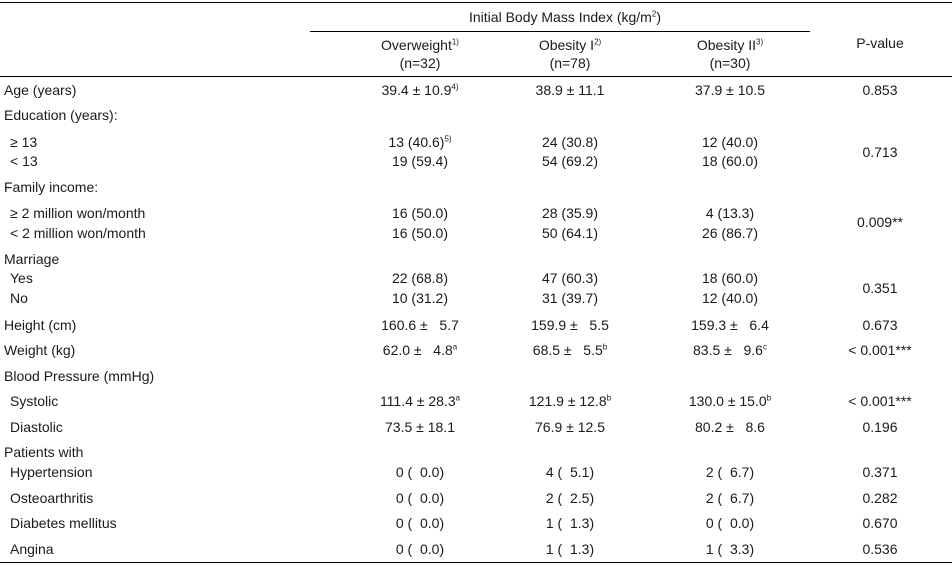 Image resolution: width=952 pixels, height=565 pixels. I want to click on pvalue-hypertension: 0.371, so click(880, 472).